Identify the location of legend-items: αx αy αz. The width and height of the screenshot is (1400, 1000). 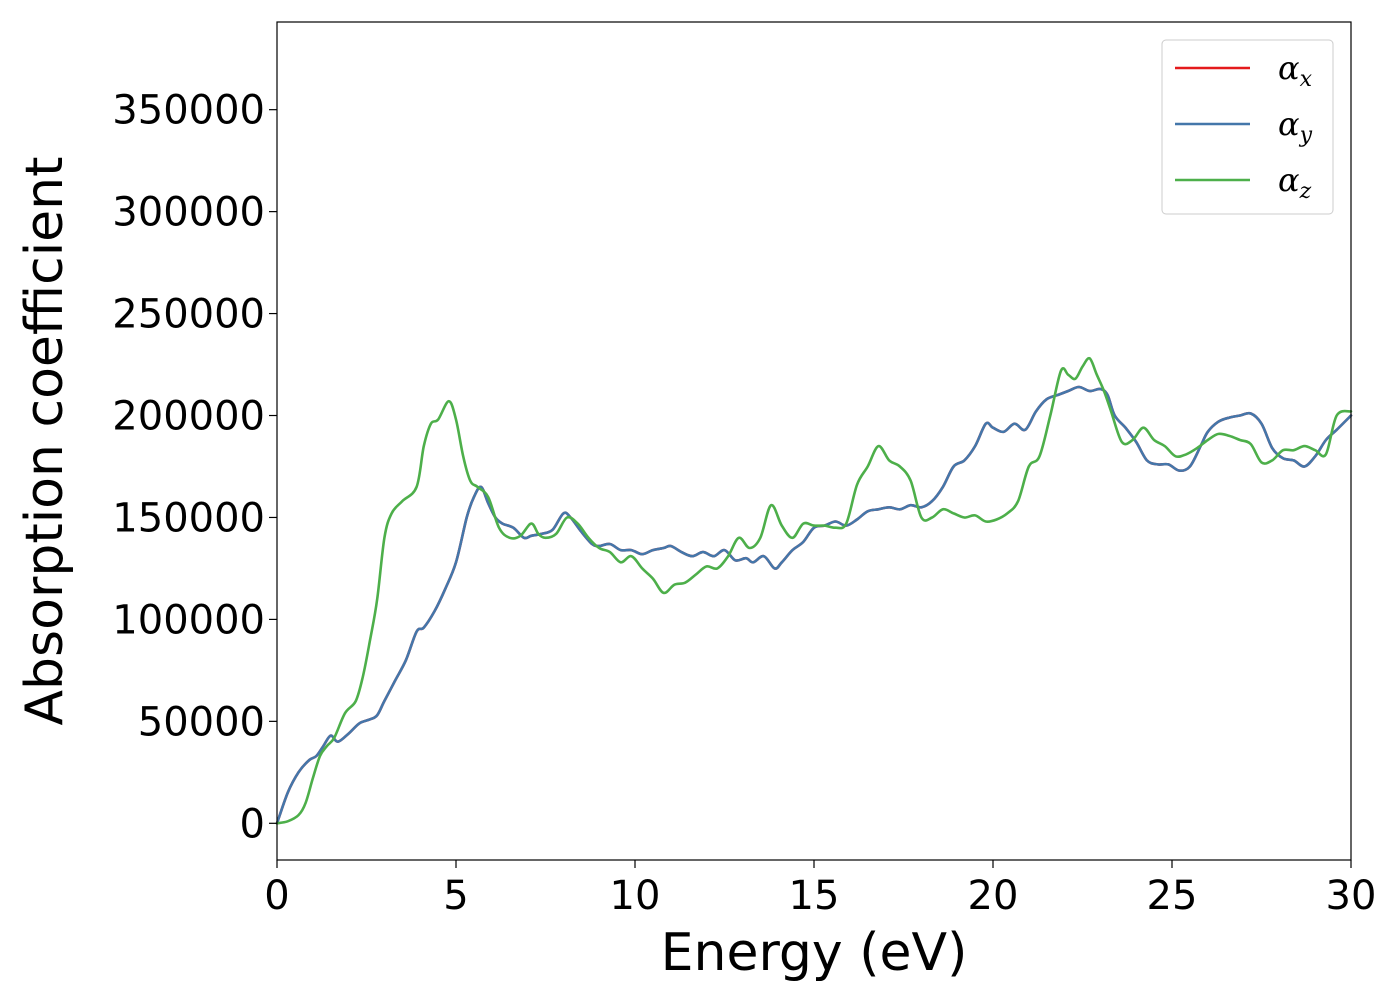
(1244, 126).